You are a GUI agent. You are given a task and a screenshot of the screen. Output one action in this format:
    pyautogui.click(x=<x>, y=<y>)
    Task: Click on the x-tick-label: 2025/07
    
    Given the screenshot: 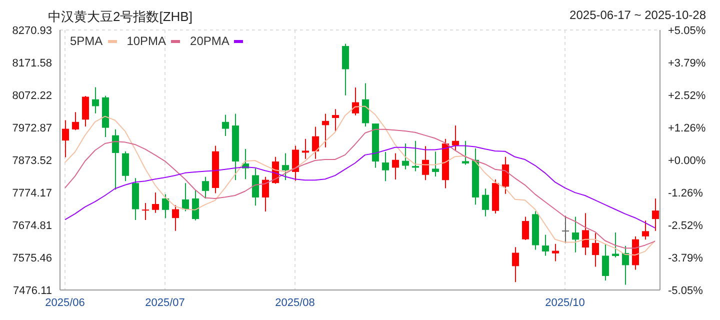 What is the action you would take?
    pyautogui.click(x=165, y=302)
    